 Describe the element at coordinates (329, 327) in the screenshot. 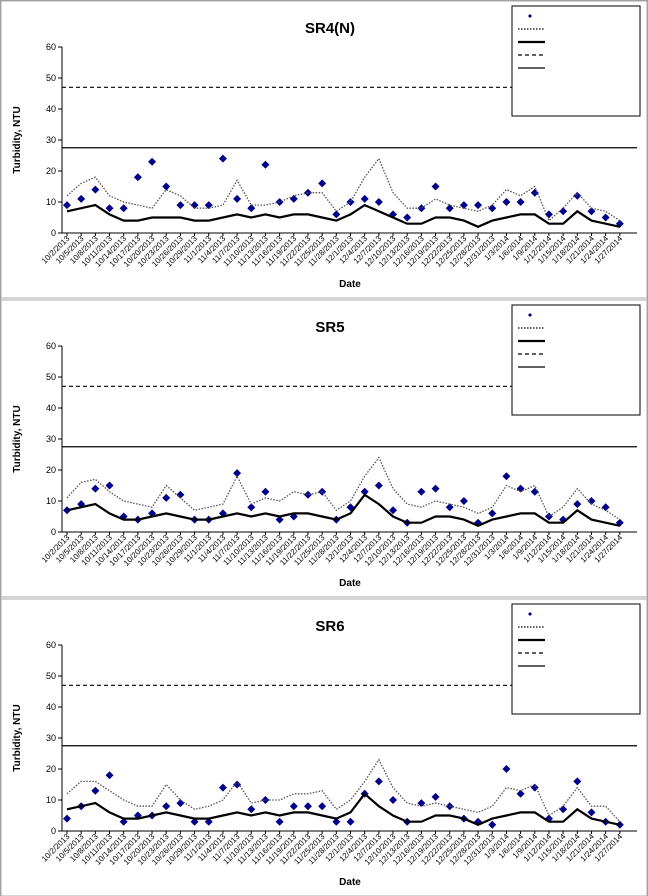

I see `chart-title: SR5` at that location.